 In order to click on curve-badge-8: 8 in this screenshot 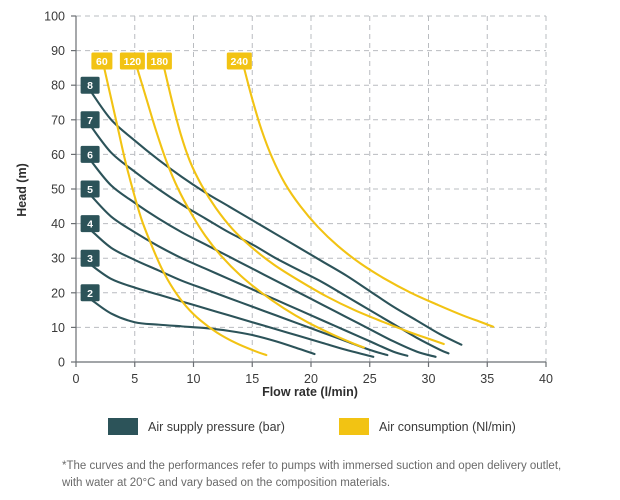, I will do `click(90, 85)`.